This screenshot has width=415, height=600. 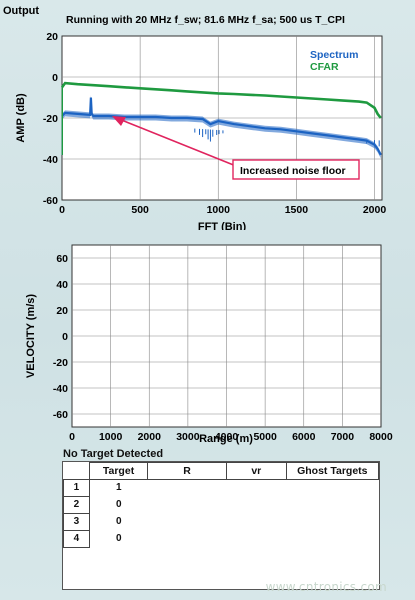 What do you see at coordinates (222, 225) in the screenshot?
I see `spectrum-xlabel: FFT (Bin)` at bounding box center [222, 225].